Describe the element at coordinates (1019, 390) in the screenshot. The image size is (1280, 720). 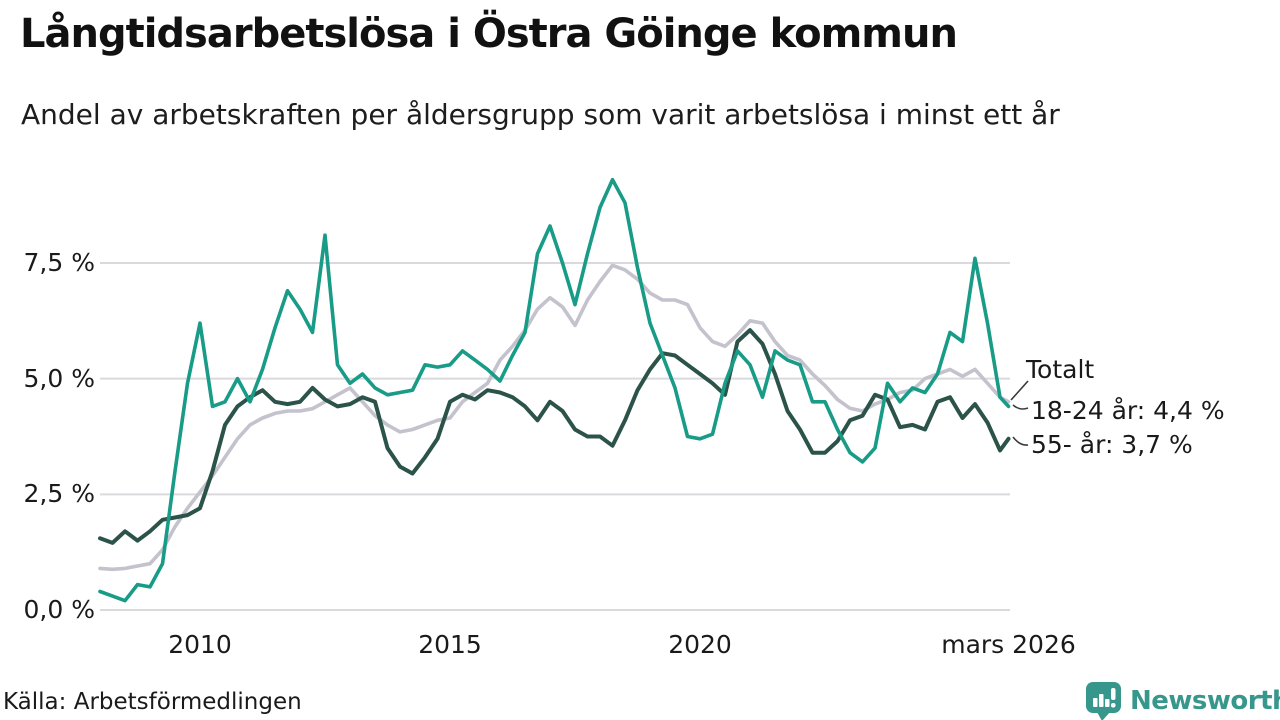
I see `leader-line-totalt` at that location.